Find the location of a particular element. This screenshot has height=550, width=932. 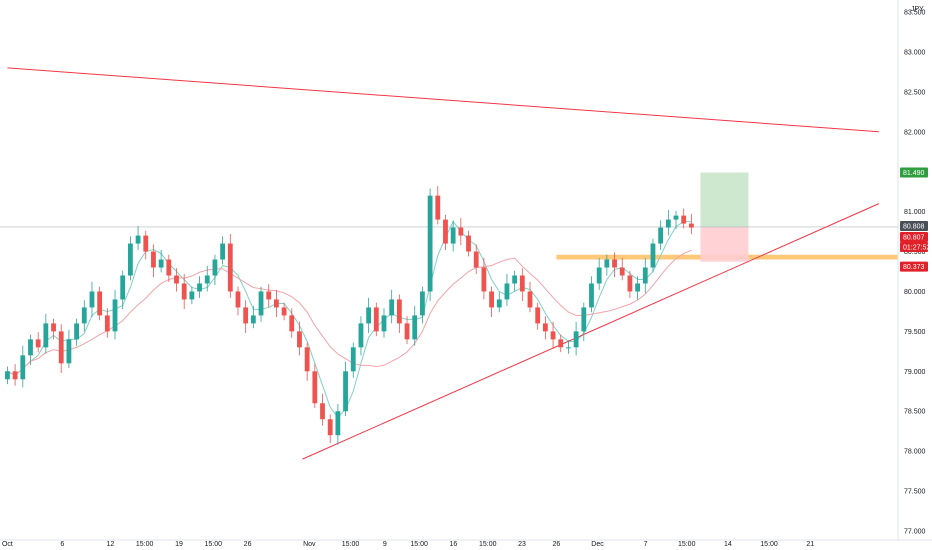

target-price-label: 81.490 is located at coordinates (914, 173).